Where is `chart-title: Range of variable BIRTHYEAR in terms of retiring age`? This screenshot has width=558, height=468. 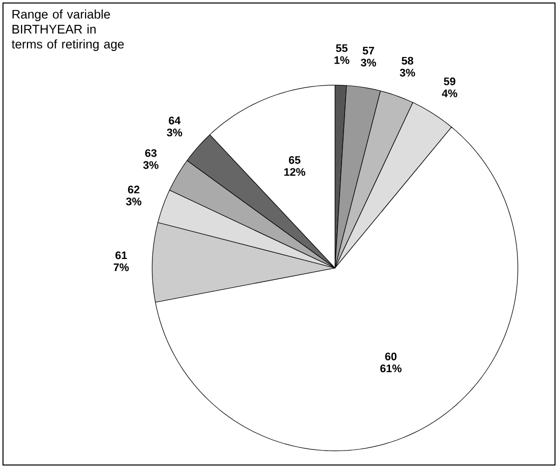
chart-title: Range of variable BIRTHYEAR in terms of retiring age is located at coordinates (68, 30).